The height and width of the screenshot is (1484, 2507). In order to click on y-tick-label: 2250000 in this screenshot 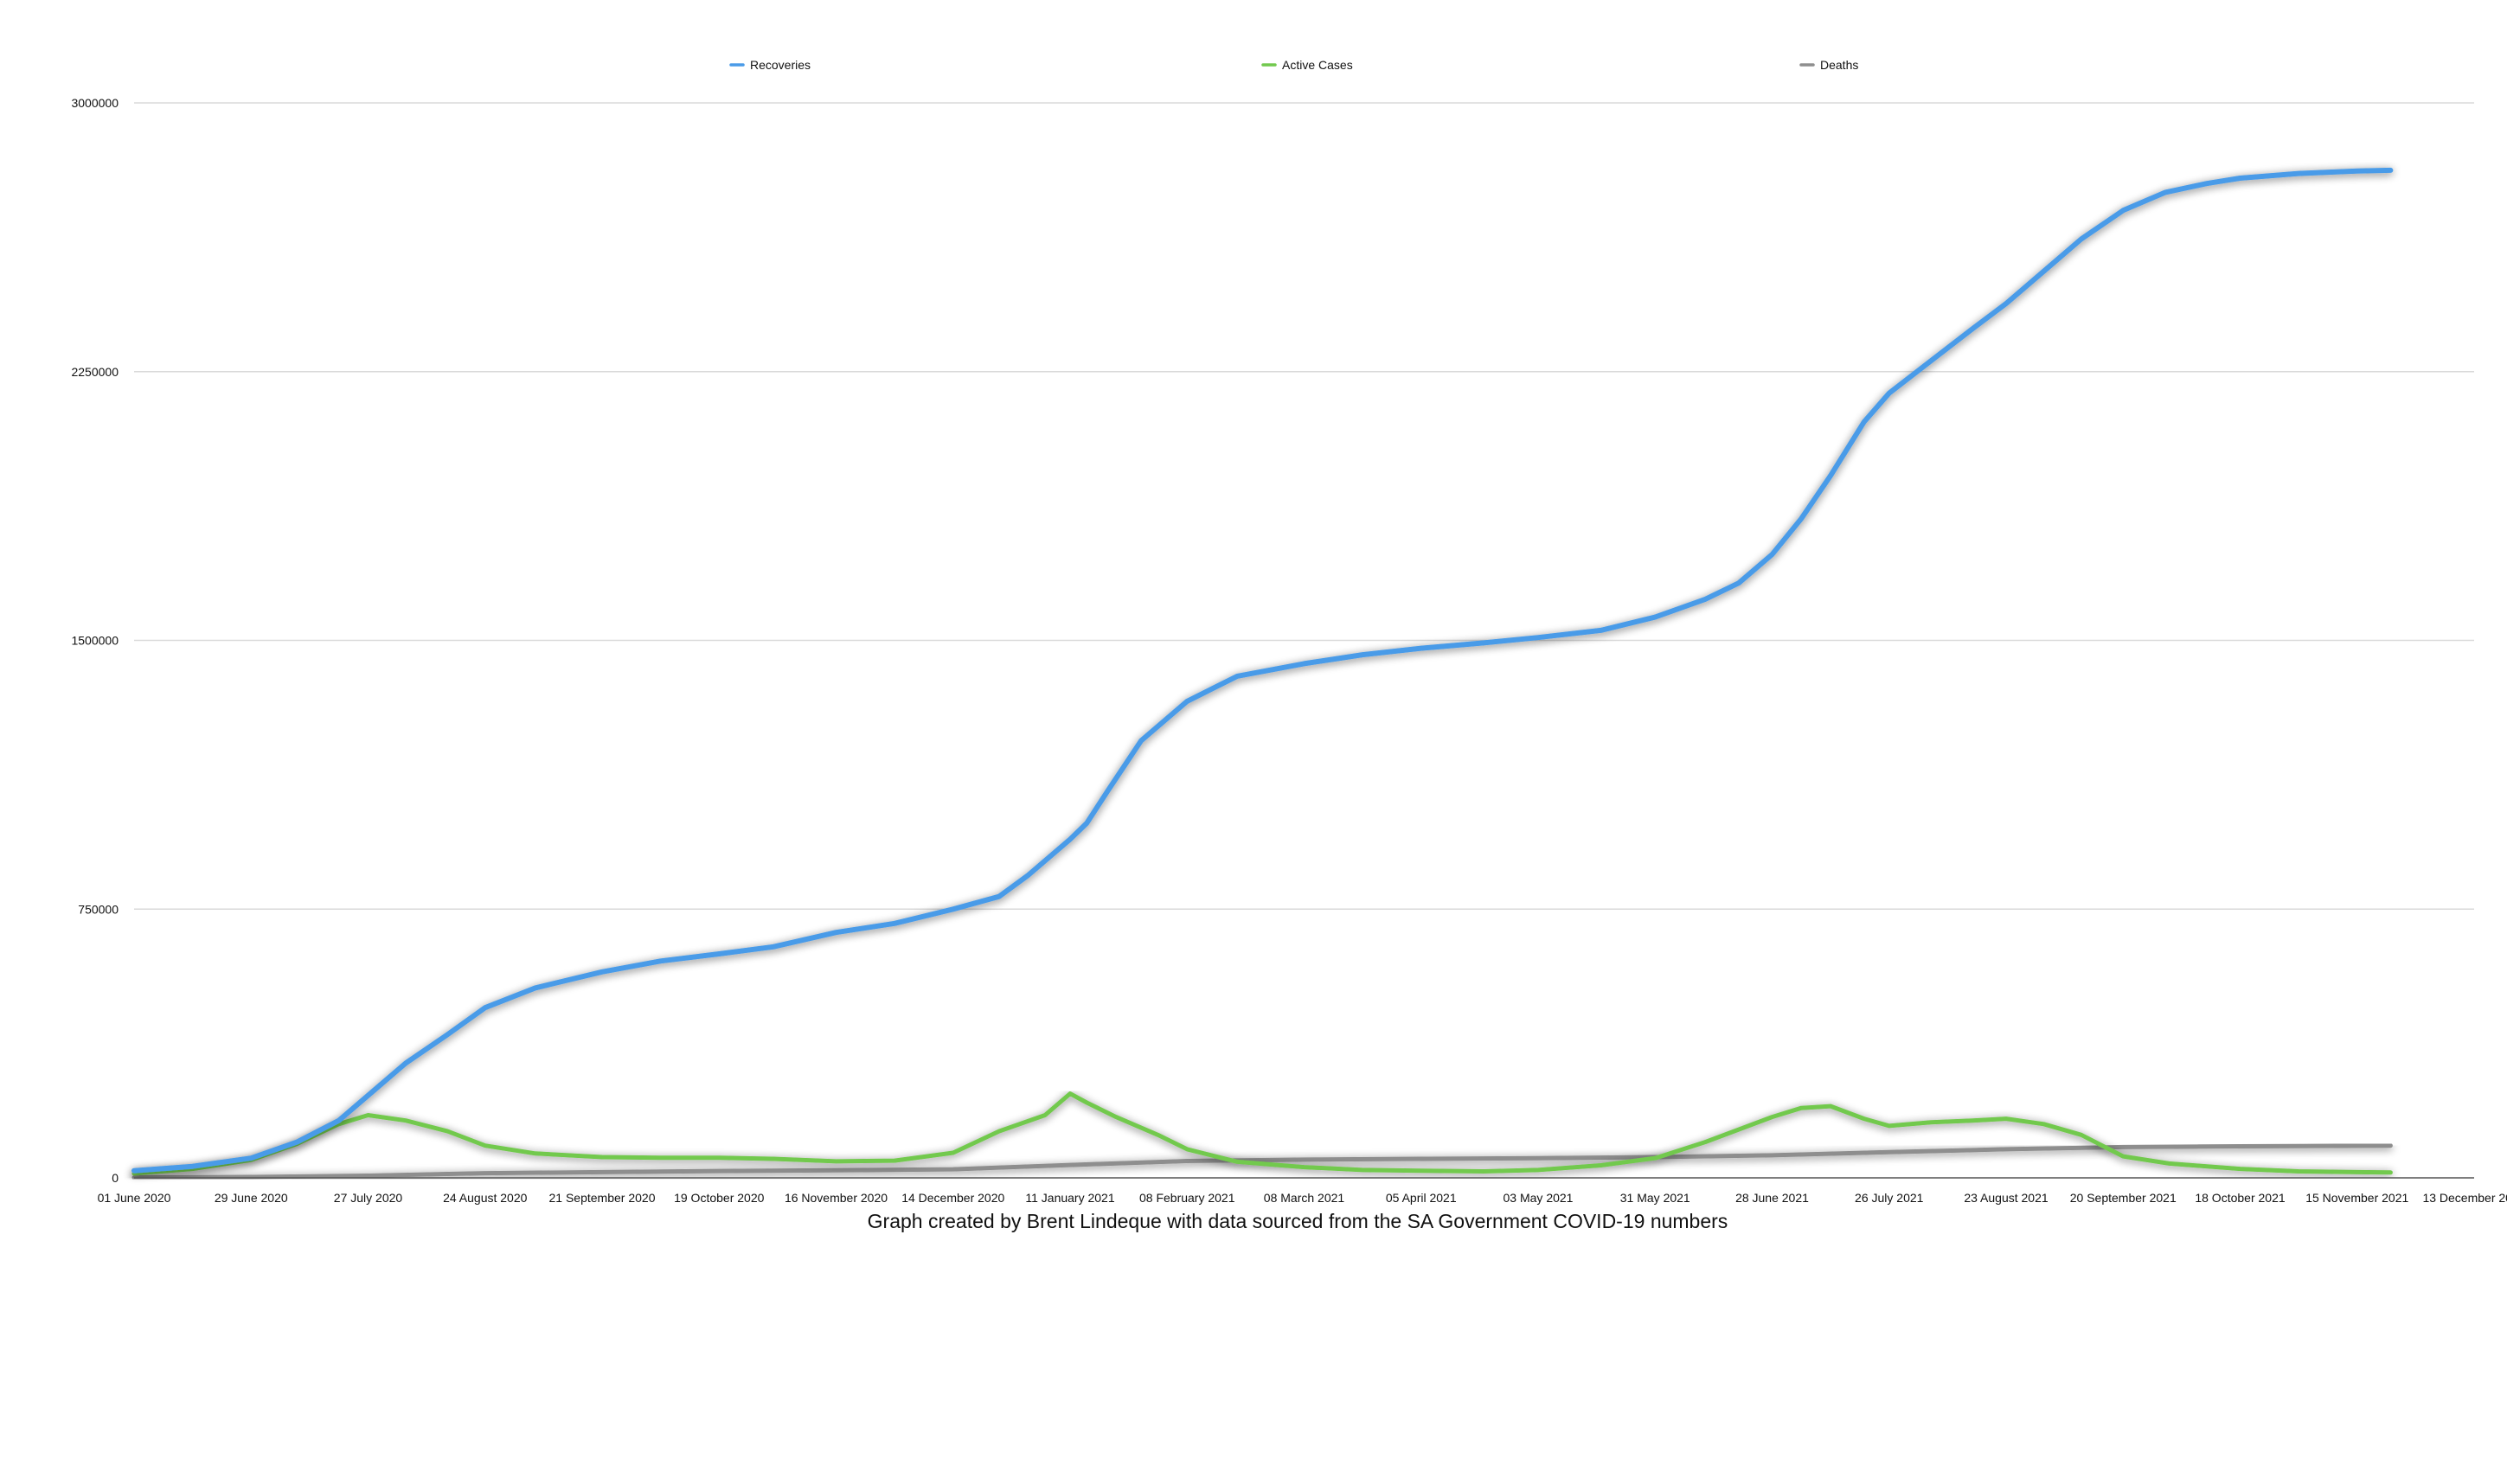, I will do `click(95, 372)`.